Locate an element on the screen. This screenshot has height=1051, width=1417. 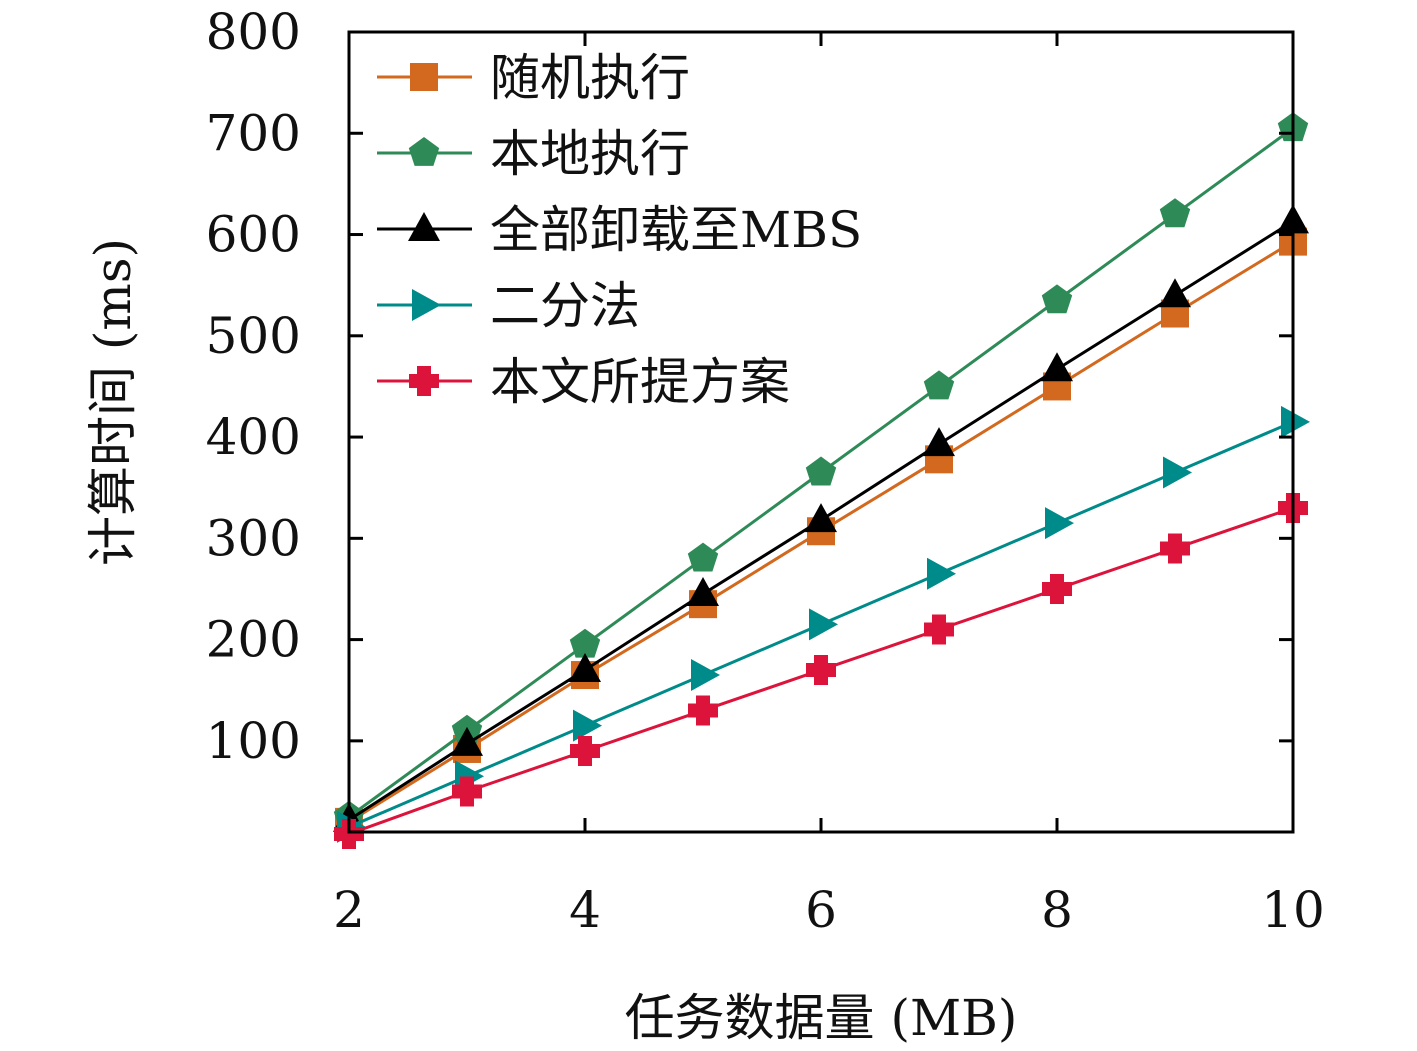
legend-entry: 随机执行 is located at coordinates (533, 78).